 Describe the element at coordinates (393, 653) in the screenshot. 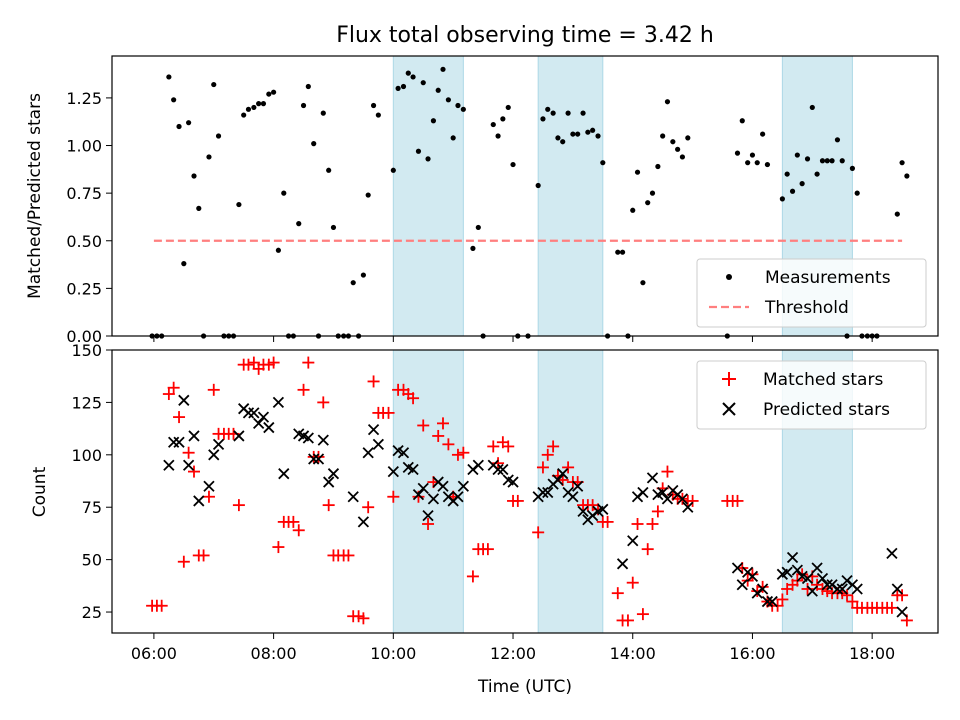

I see `x-tick-label: 10:00` at that location.